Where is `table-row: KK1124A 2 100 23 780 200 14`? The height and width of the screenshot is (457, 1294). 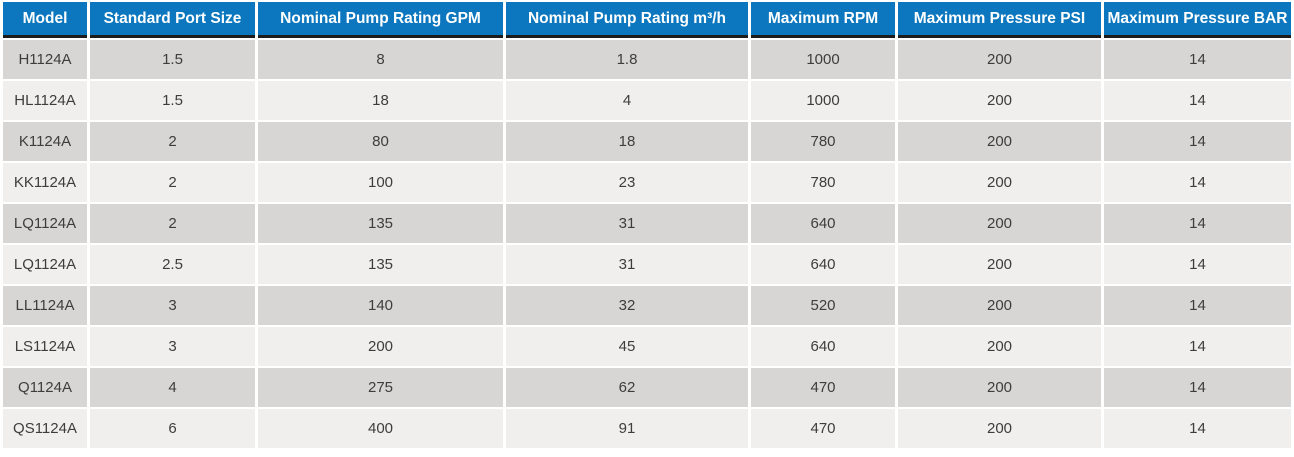
table-row: KK1124A 2 100 23 780 200 14 is located at coordinates (647, 182).